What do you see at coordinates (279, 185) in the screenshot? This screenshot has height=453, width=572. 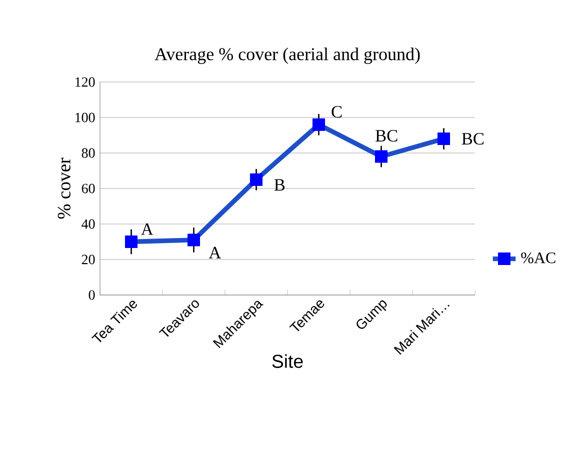 I see `annotation: B` at bounding box center [279, 185].